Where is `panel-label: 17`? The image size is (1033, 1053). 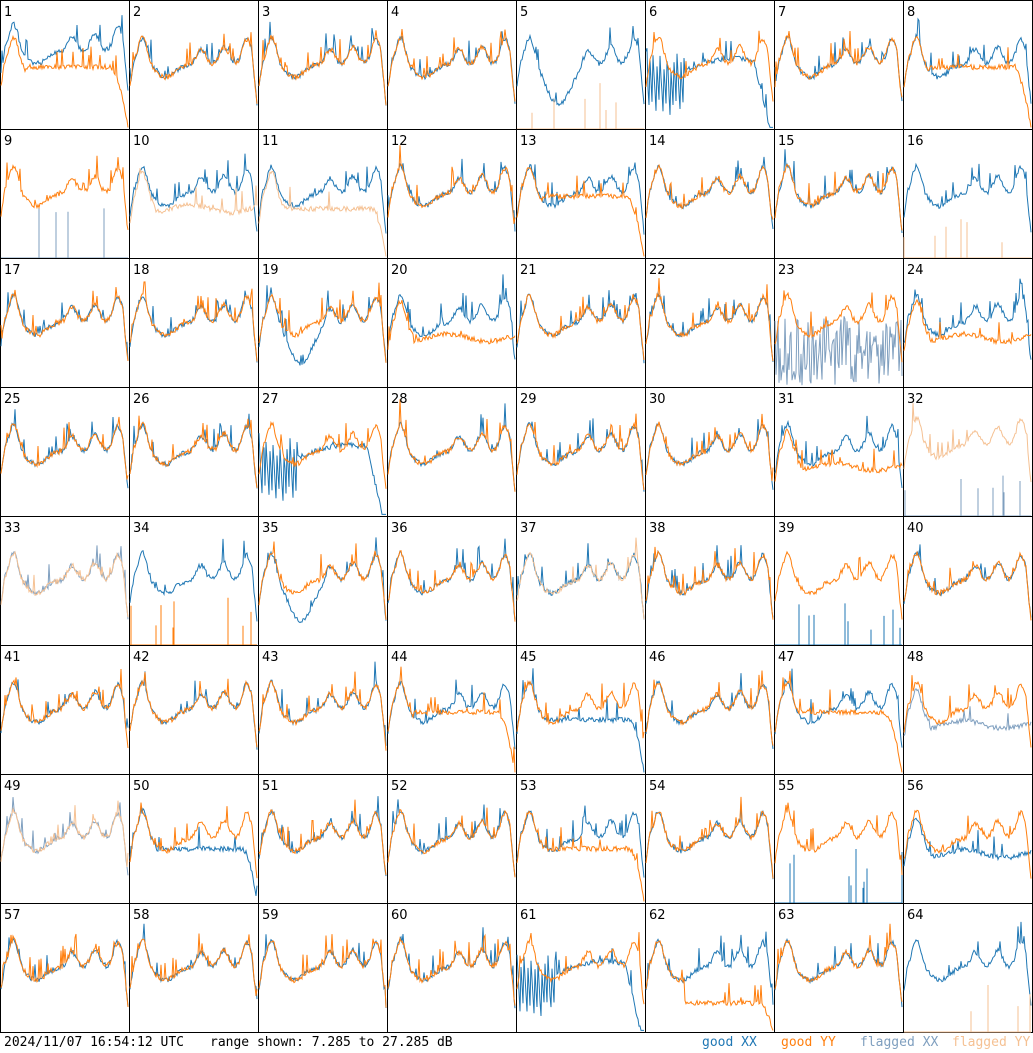
panel-label: 17 is located at coordinates (12, 270).